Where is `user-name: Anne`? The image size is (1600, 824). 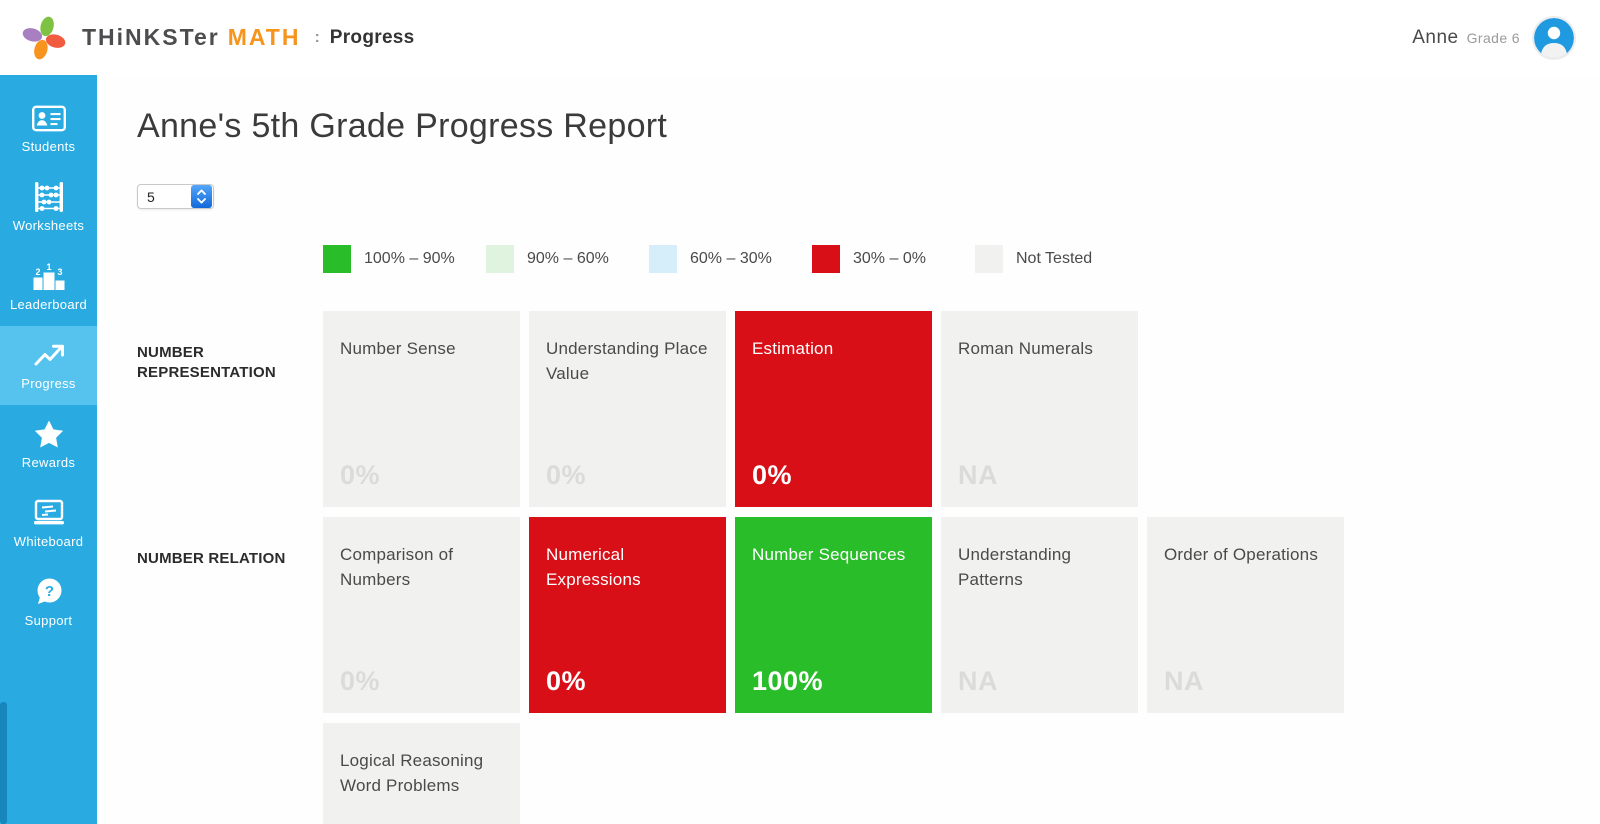 user-name: Anne is located at coordinates (1435, 37).